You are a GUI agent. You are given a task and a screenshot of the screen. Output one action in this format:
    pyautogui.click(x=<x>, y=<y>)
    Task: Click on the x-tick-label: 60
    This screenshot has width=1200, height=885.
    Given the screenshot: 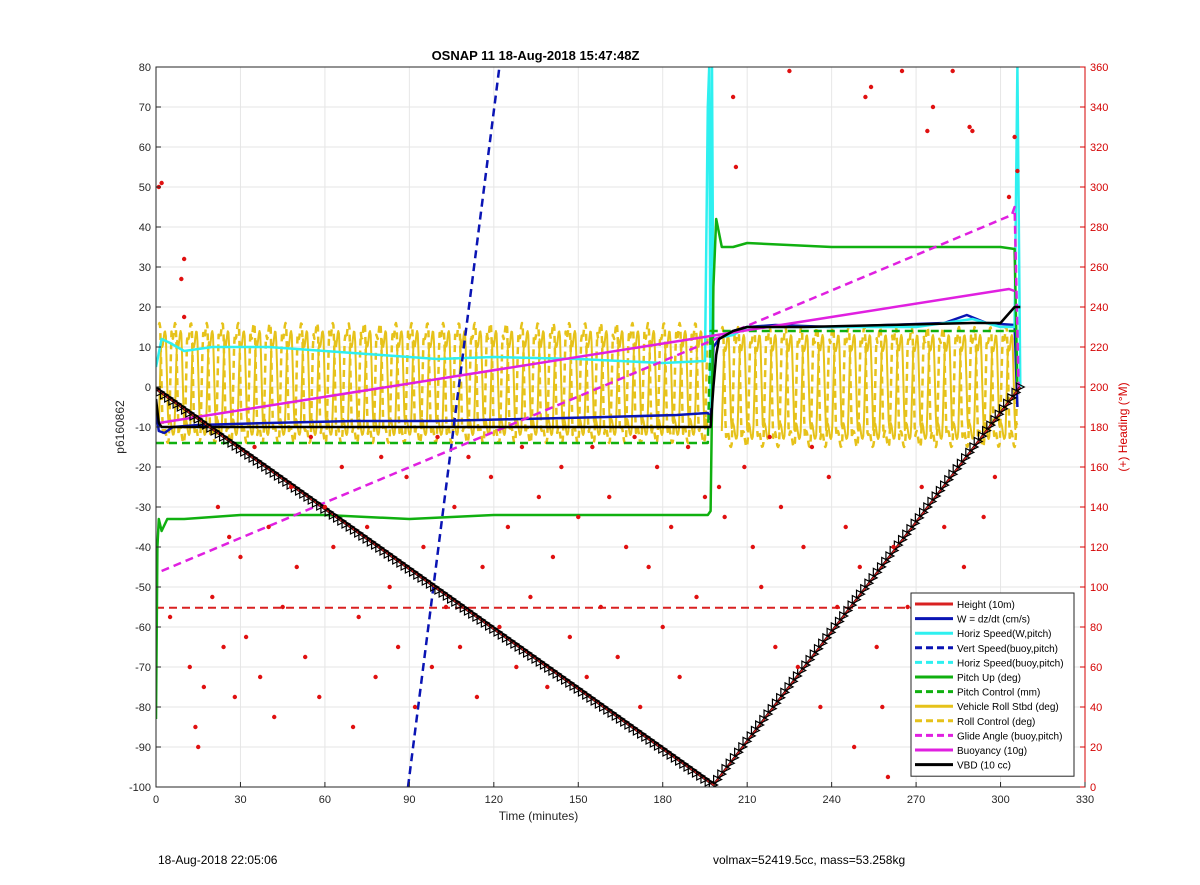 What is the action you would take?
    pyautogui.click(x=325, y=800)
    